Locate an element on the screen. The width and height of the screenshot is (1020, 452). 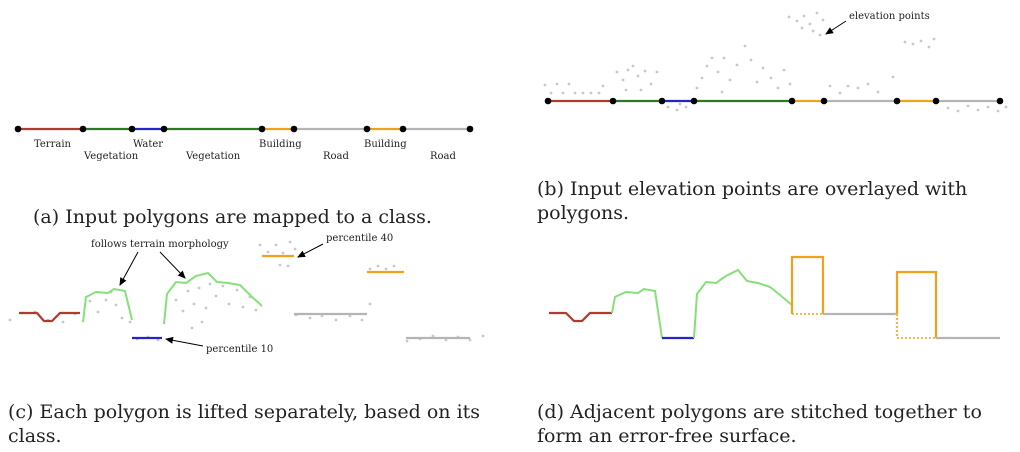
elevation-points is located at coordinates (246, 291).